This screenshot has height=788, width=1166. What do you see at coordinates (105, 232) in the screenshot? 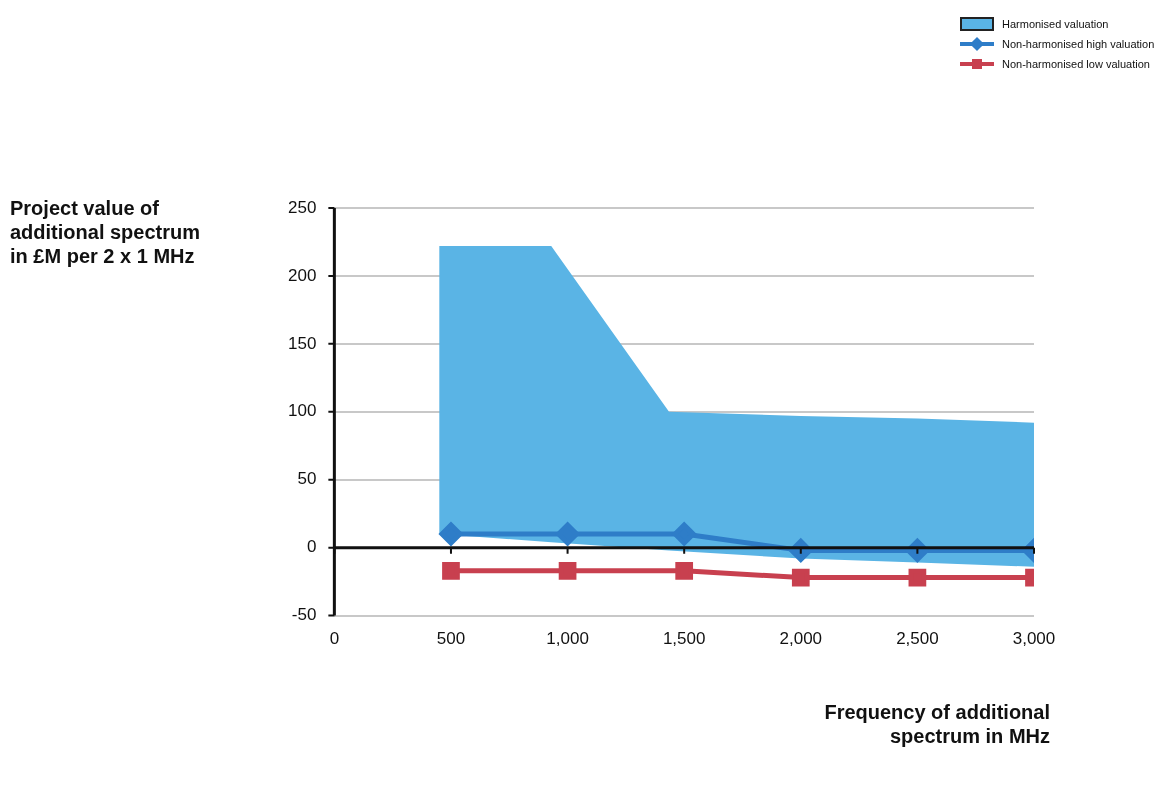
I see `y-axis-title: Project value of additional spectrum in £M per 2 x 1 MHz` at bounding box center [105, 232].